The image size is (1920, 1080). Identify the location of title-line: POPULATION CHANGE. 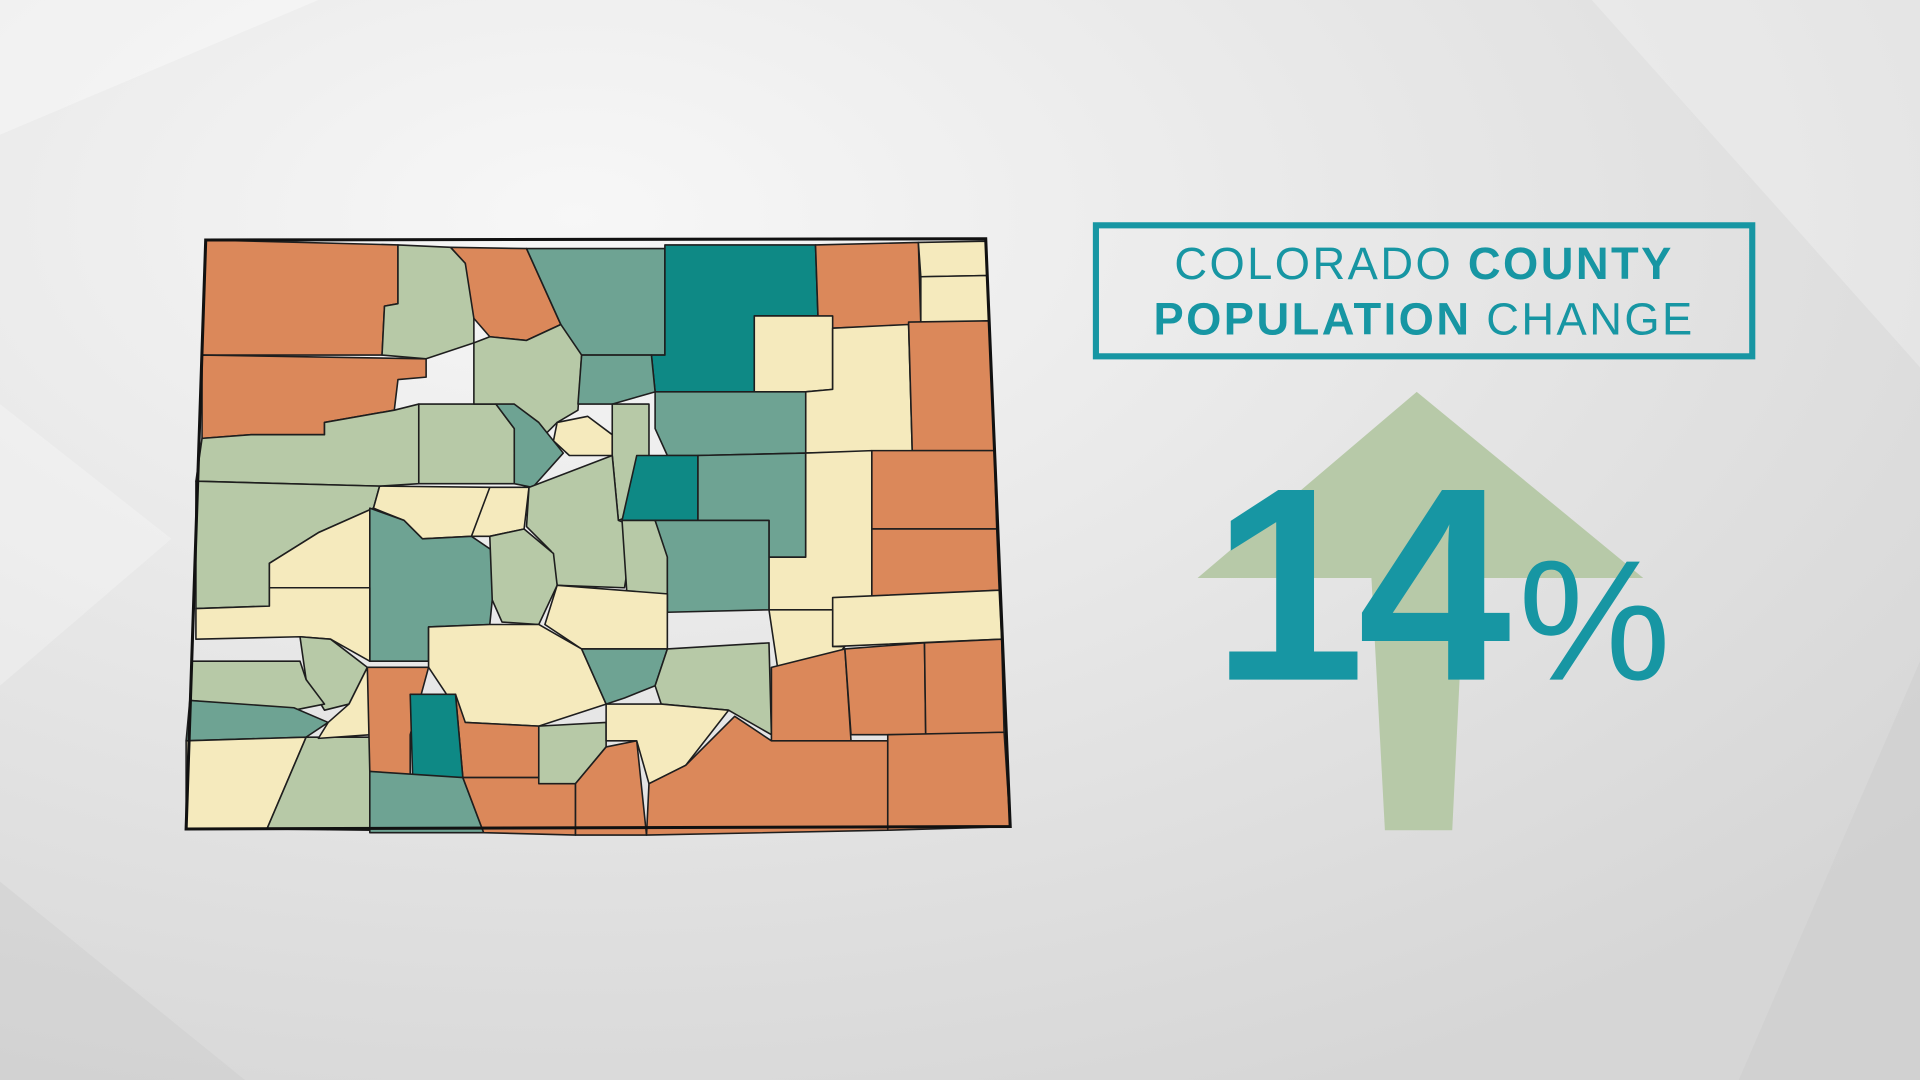
(1423, 318).